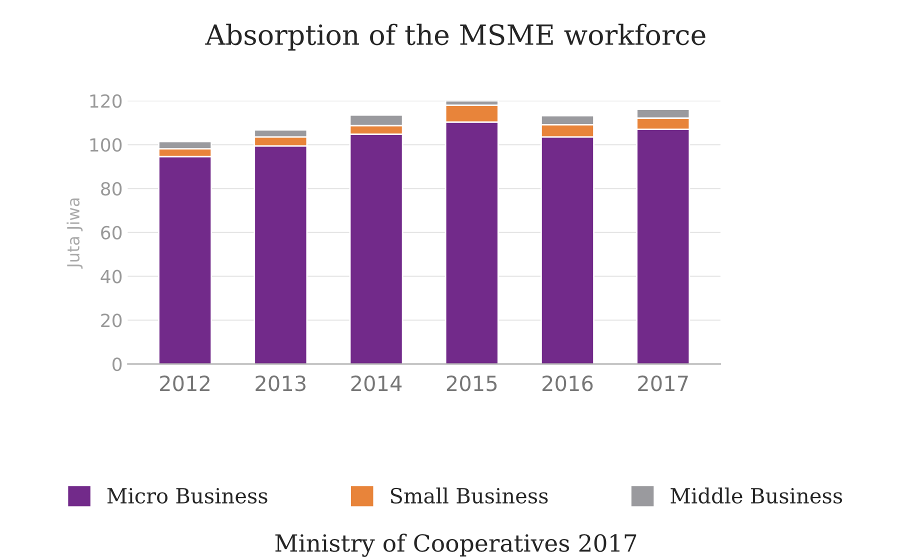 The height and width of the screenshot is (560, 912). Describe the element at coordinates (756, 495) in the screenshot. I see `legend-label: Middle Business` at that location.